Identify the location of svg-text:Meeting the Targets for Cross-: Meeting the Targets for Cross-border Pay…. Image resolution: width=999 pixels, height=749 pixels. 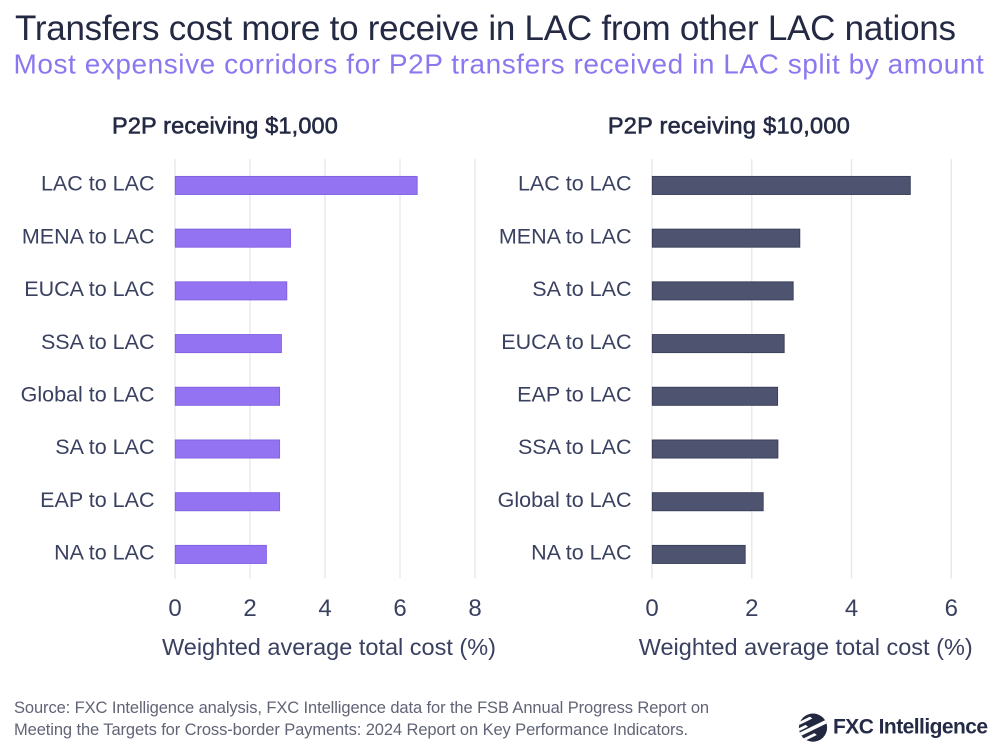
(351, 730).